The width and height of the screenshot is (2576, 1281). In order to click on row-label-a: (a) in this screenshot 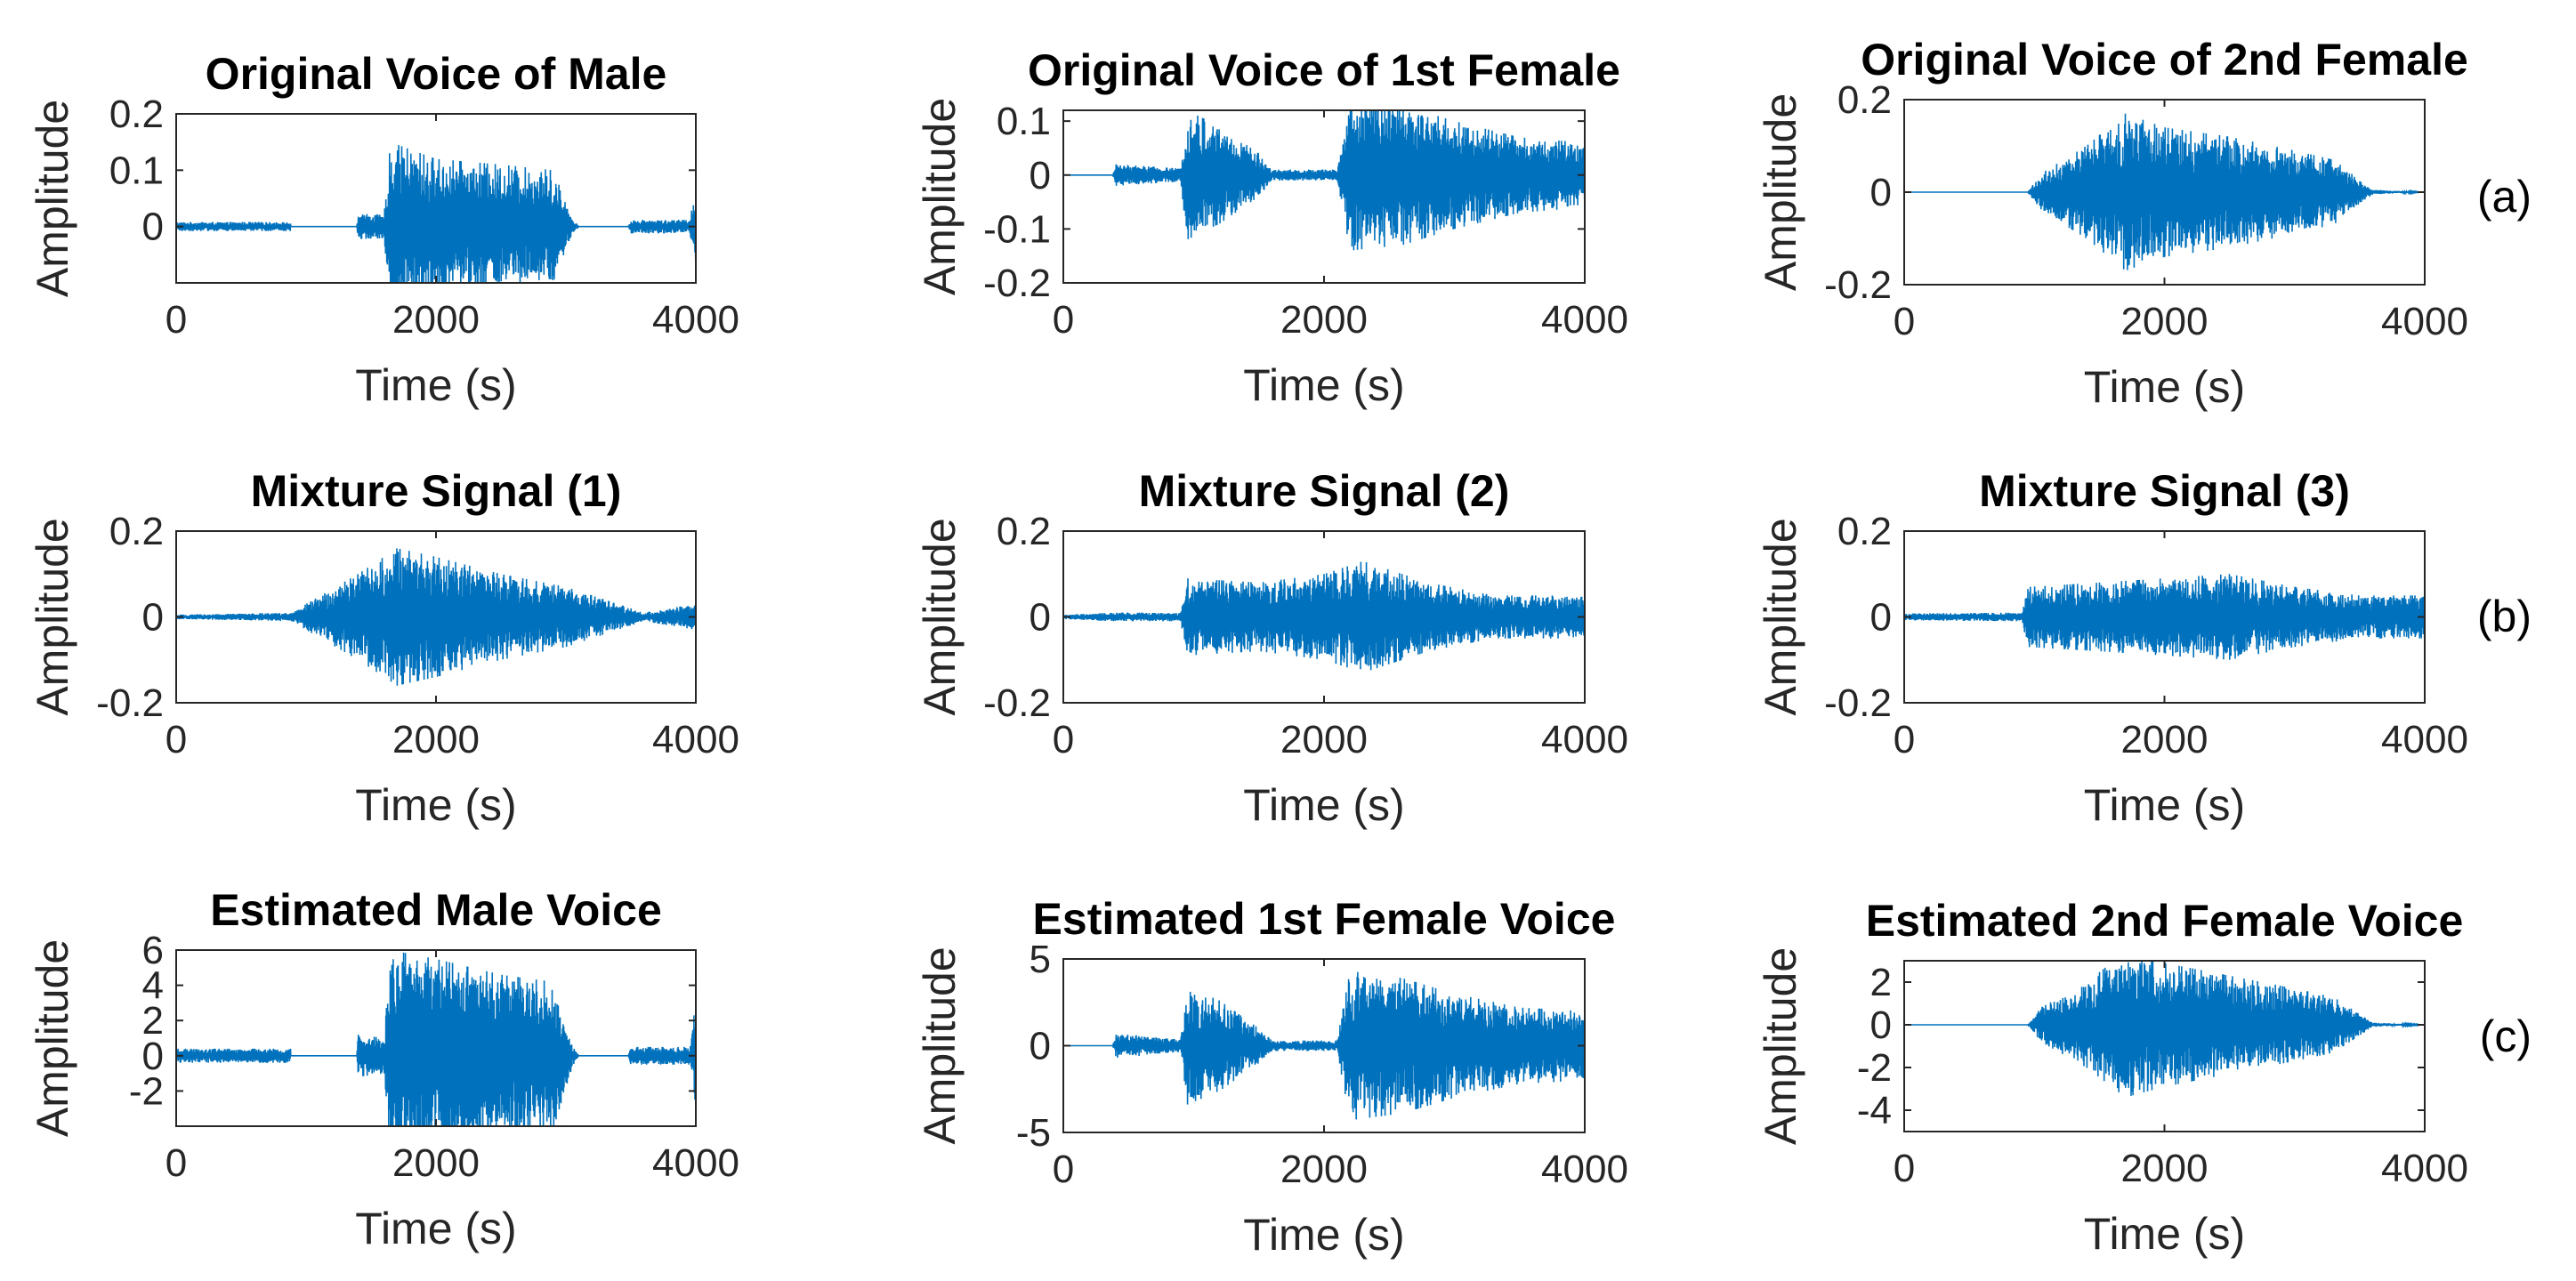, I will do `click(2504, 197)`.